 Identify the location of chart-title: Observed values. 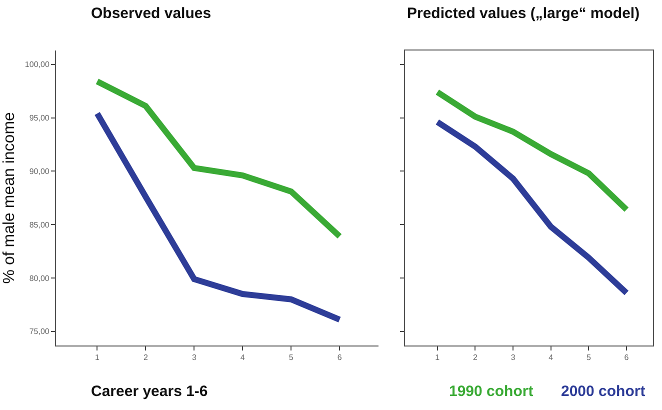
(151, 13).